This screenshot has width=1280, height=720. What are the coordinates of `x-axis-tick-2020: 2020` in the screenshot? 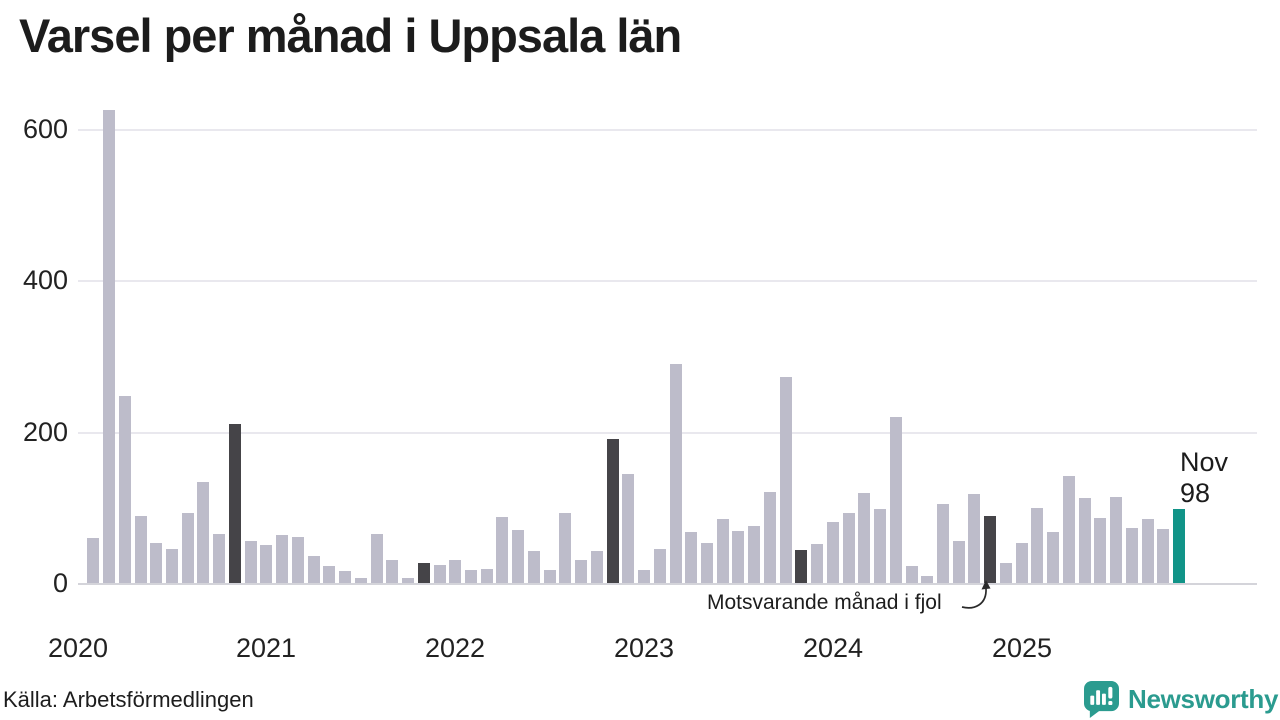 It's located at (78, 648).